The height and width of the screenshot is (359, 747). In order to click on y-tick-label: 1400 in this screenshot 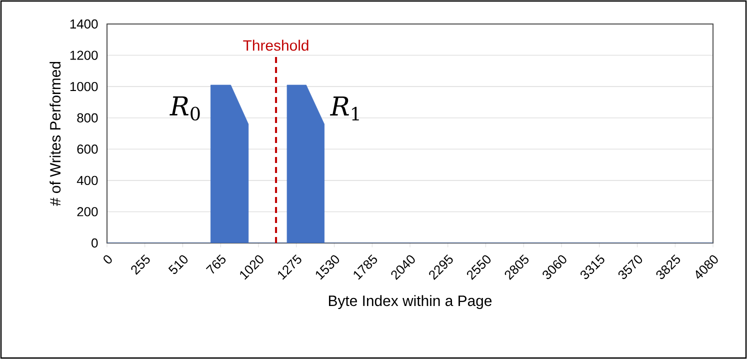, I will do `click(84, 24)`.